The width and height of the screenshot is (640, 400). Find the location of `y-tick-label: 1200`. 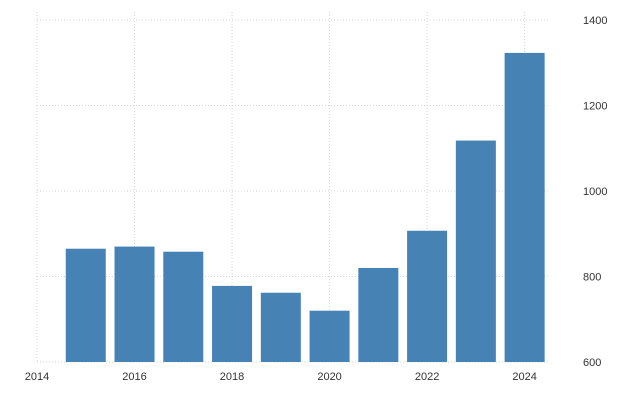

y-tick-label: 1200 is located at coordinates (595, 107).